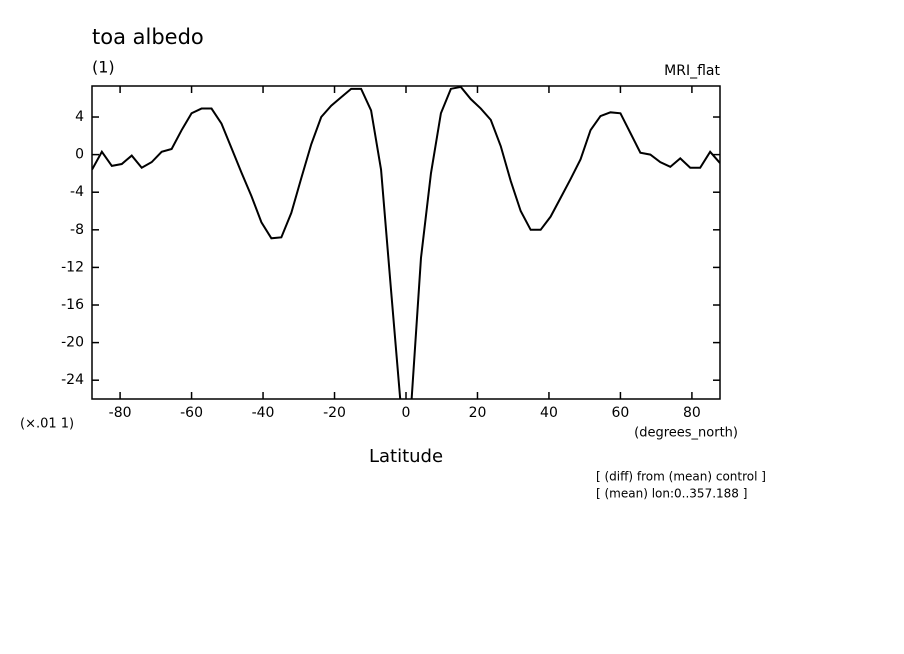 This screenshot has height=654, width=904. What do you see at coordinates (120, 413) in the screenshot?
I see `x-tick-label: -80` at bounding box center [120, 413].